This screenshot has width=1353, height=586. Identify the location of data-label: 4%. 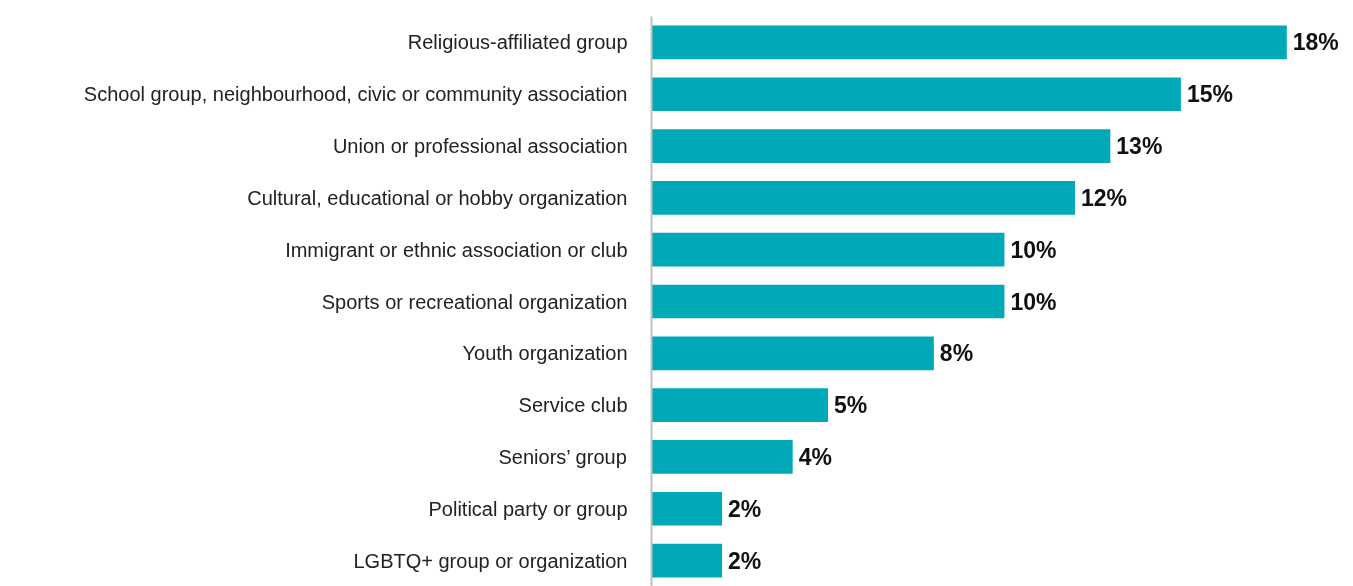
(815, 456).